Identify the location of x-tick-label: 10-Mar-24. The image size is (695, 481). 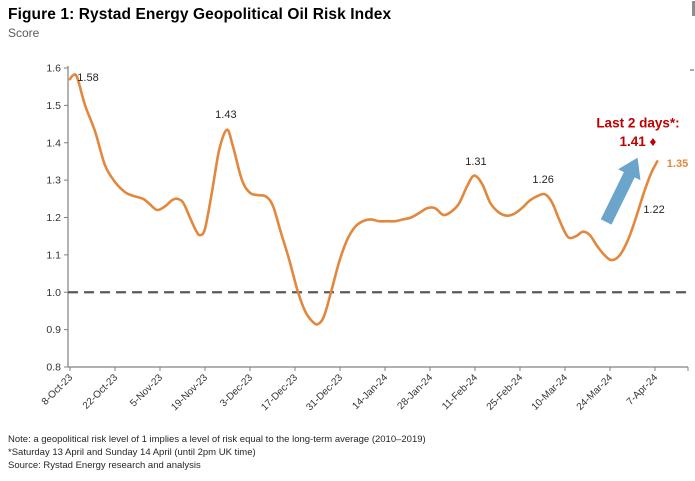
(550, 392).